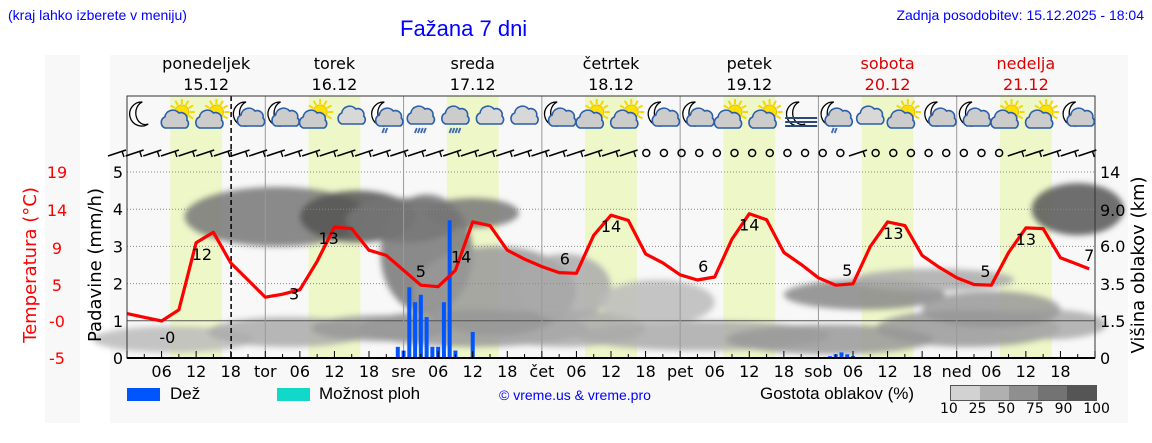 The height and width of the screenshot is (443, 1152). What do you see at coordinates (837, 117) in the screenshot?
I see `moon-cloud-rain-icon` at bounding box center [837, 117].